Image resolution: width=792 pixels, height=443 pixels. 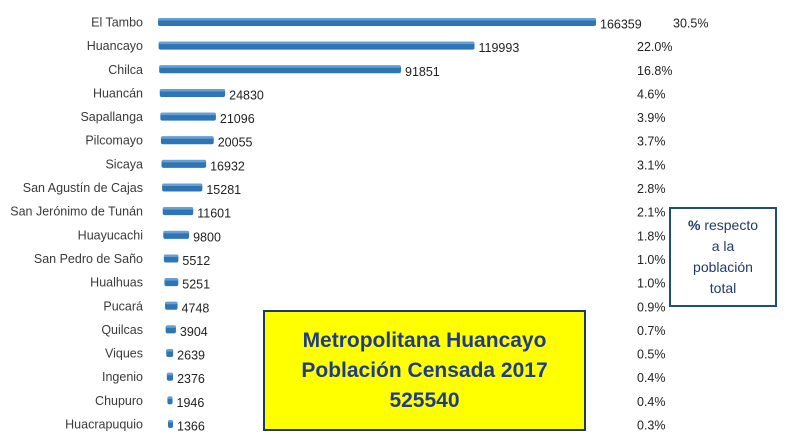 I want to click on category-label: Sicaya, so click(x=124, y=164).